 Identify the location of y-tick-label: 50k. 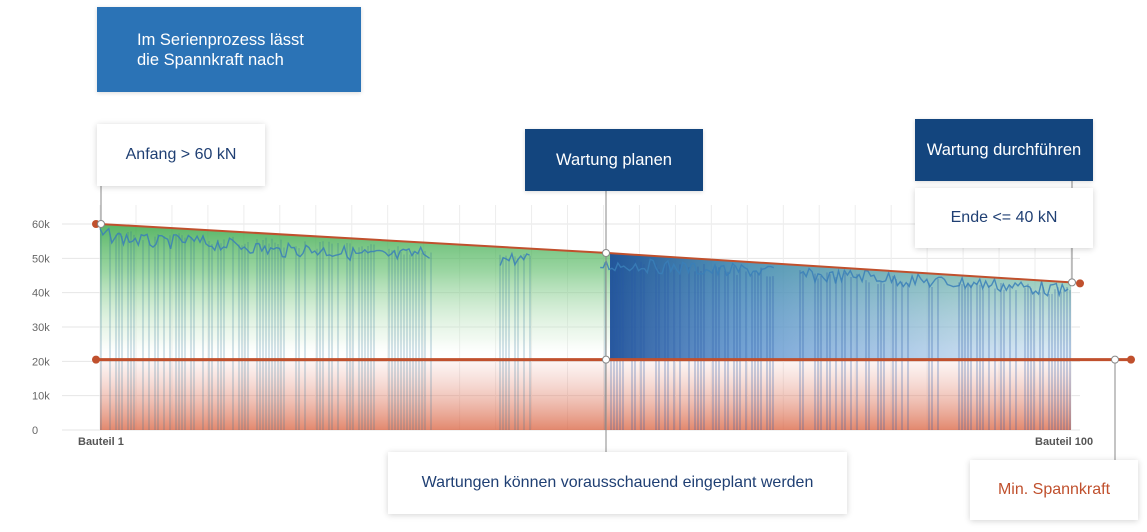
(41, 259).